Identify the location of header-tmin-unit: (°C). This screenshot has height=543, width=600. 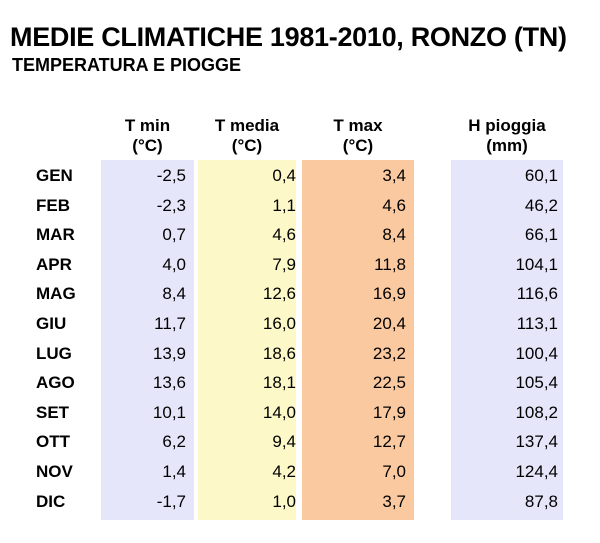
(147, 145).